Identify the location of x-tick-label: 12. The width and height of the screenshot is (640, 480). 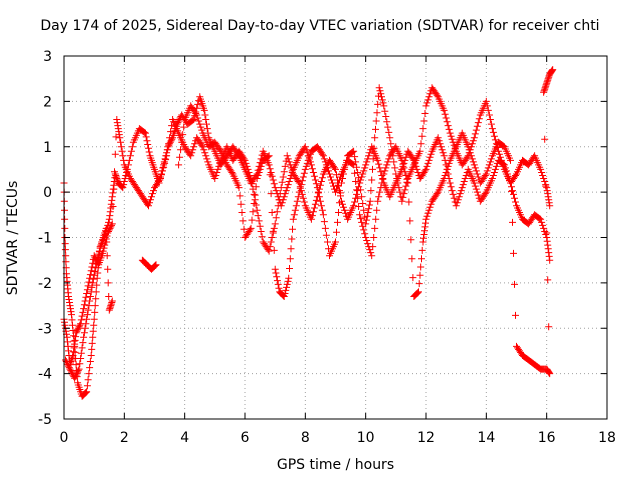
(426, 438).